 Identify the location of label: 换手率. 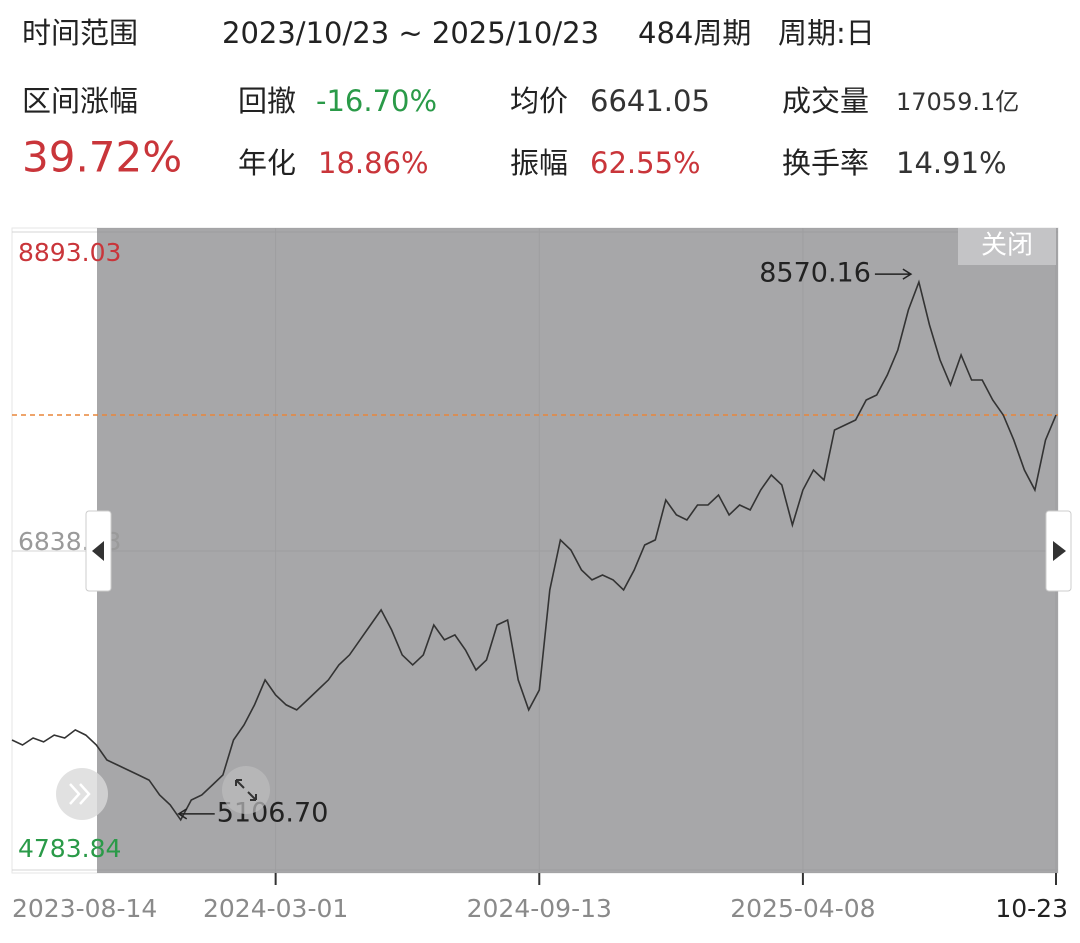
(825, 163).